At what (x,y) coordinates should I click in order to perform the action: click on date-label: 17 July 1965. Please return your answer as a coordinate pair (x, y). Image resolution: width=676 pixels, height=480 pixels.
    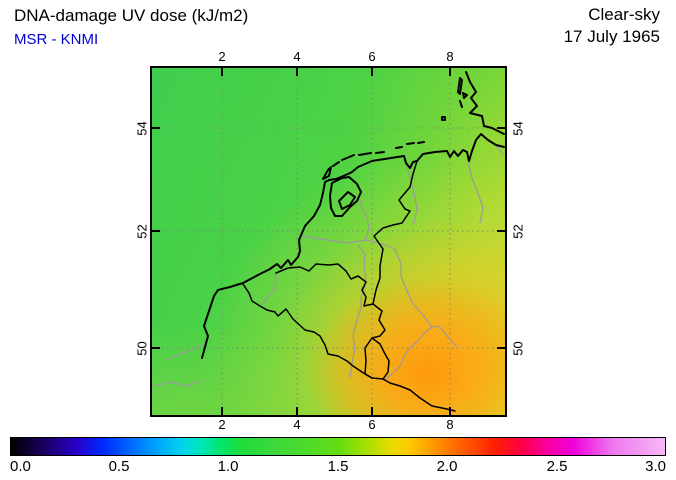
    Looking at the image, I should click on (611, 36).